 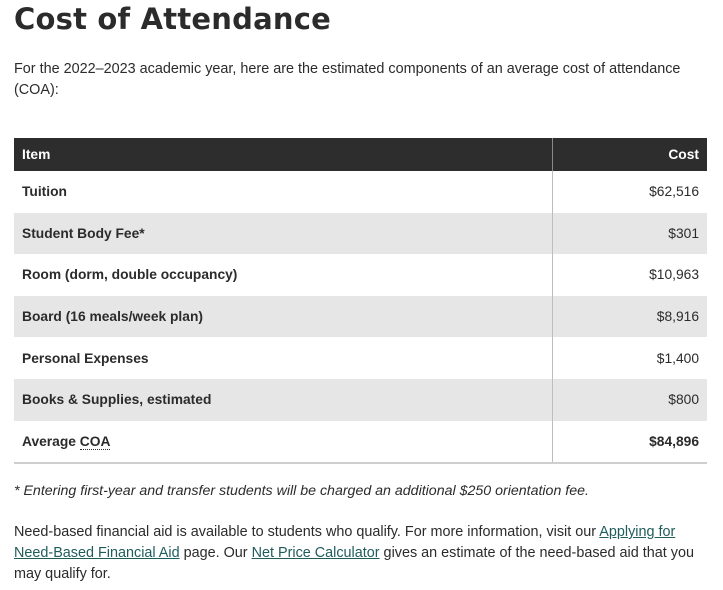 What do you see at coordinates (629, 154) in the screenshot?
I see `cost-column-header: Cost` at bounding box center [629, 154].